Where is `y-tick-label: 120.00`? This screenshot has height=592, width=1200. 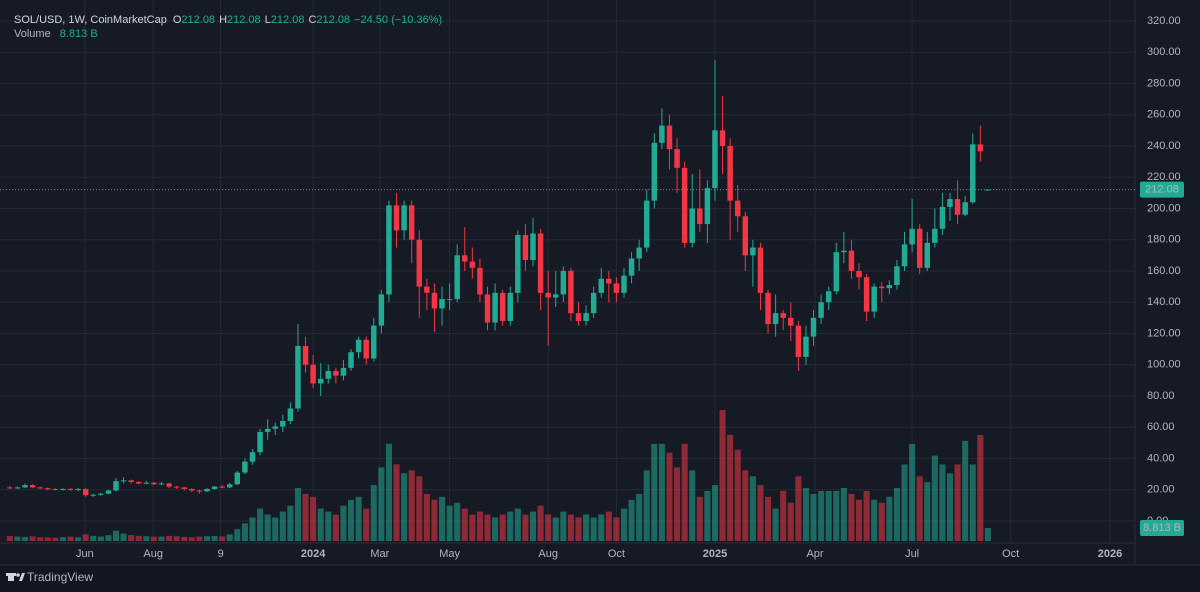
y-tick-label: 120.00 is located at coordinates (1164, 333).